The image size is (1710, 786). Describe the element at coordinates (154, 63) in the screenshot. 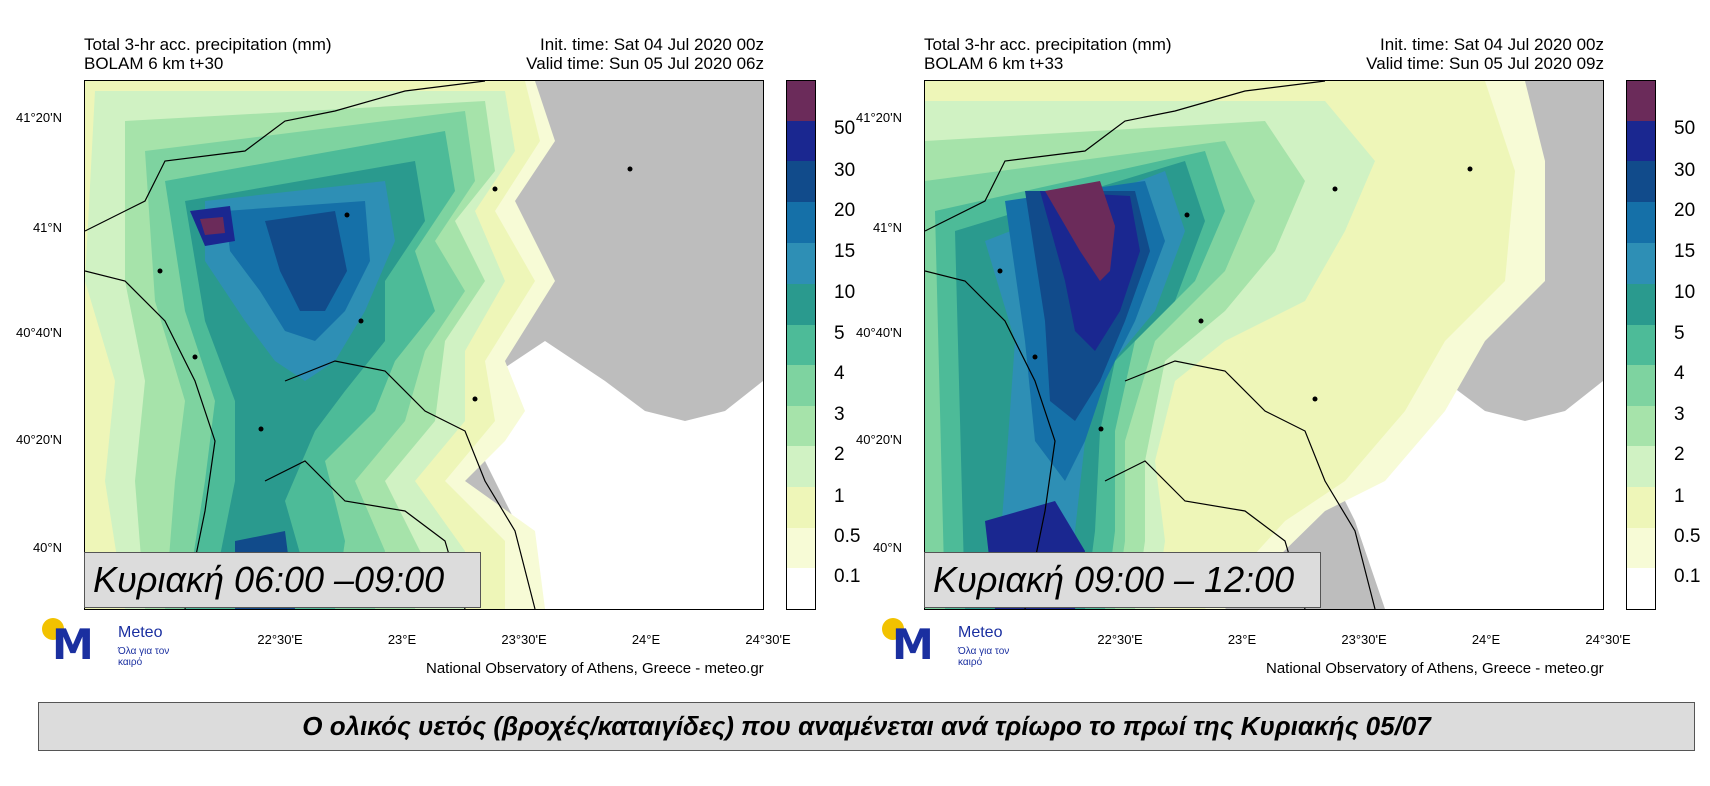

I see `title-model: BOLAM 6 km t+30` at that location.